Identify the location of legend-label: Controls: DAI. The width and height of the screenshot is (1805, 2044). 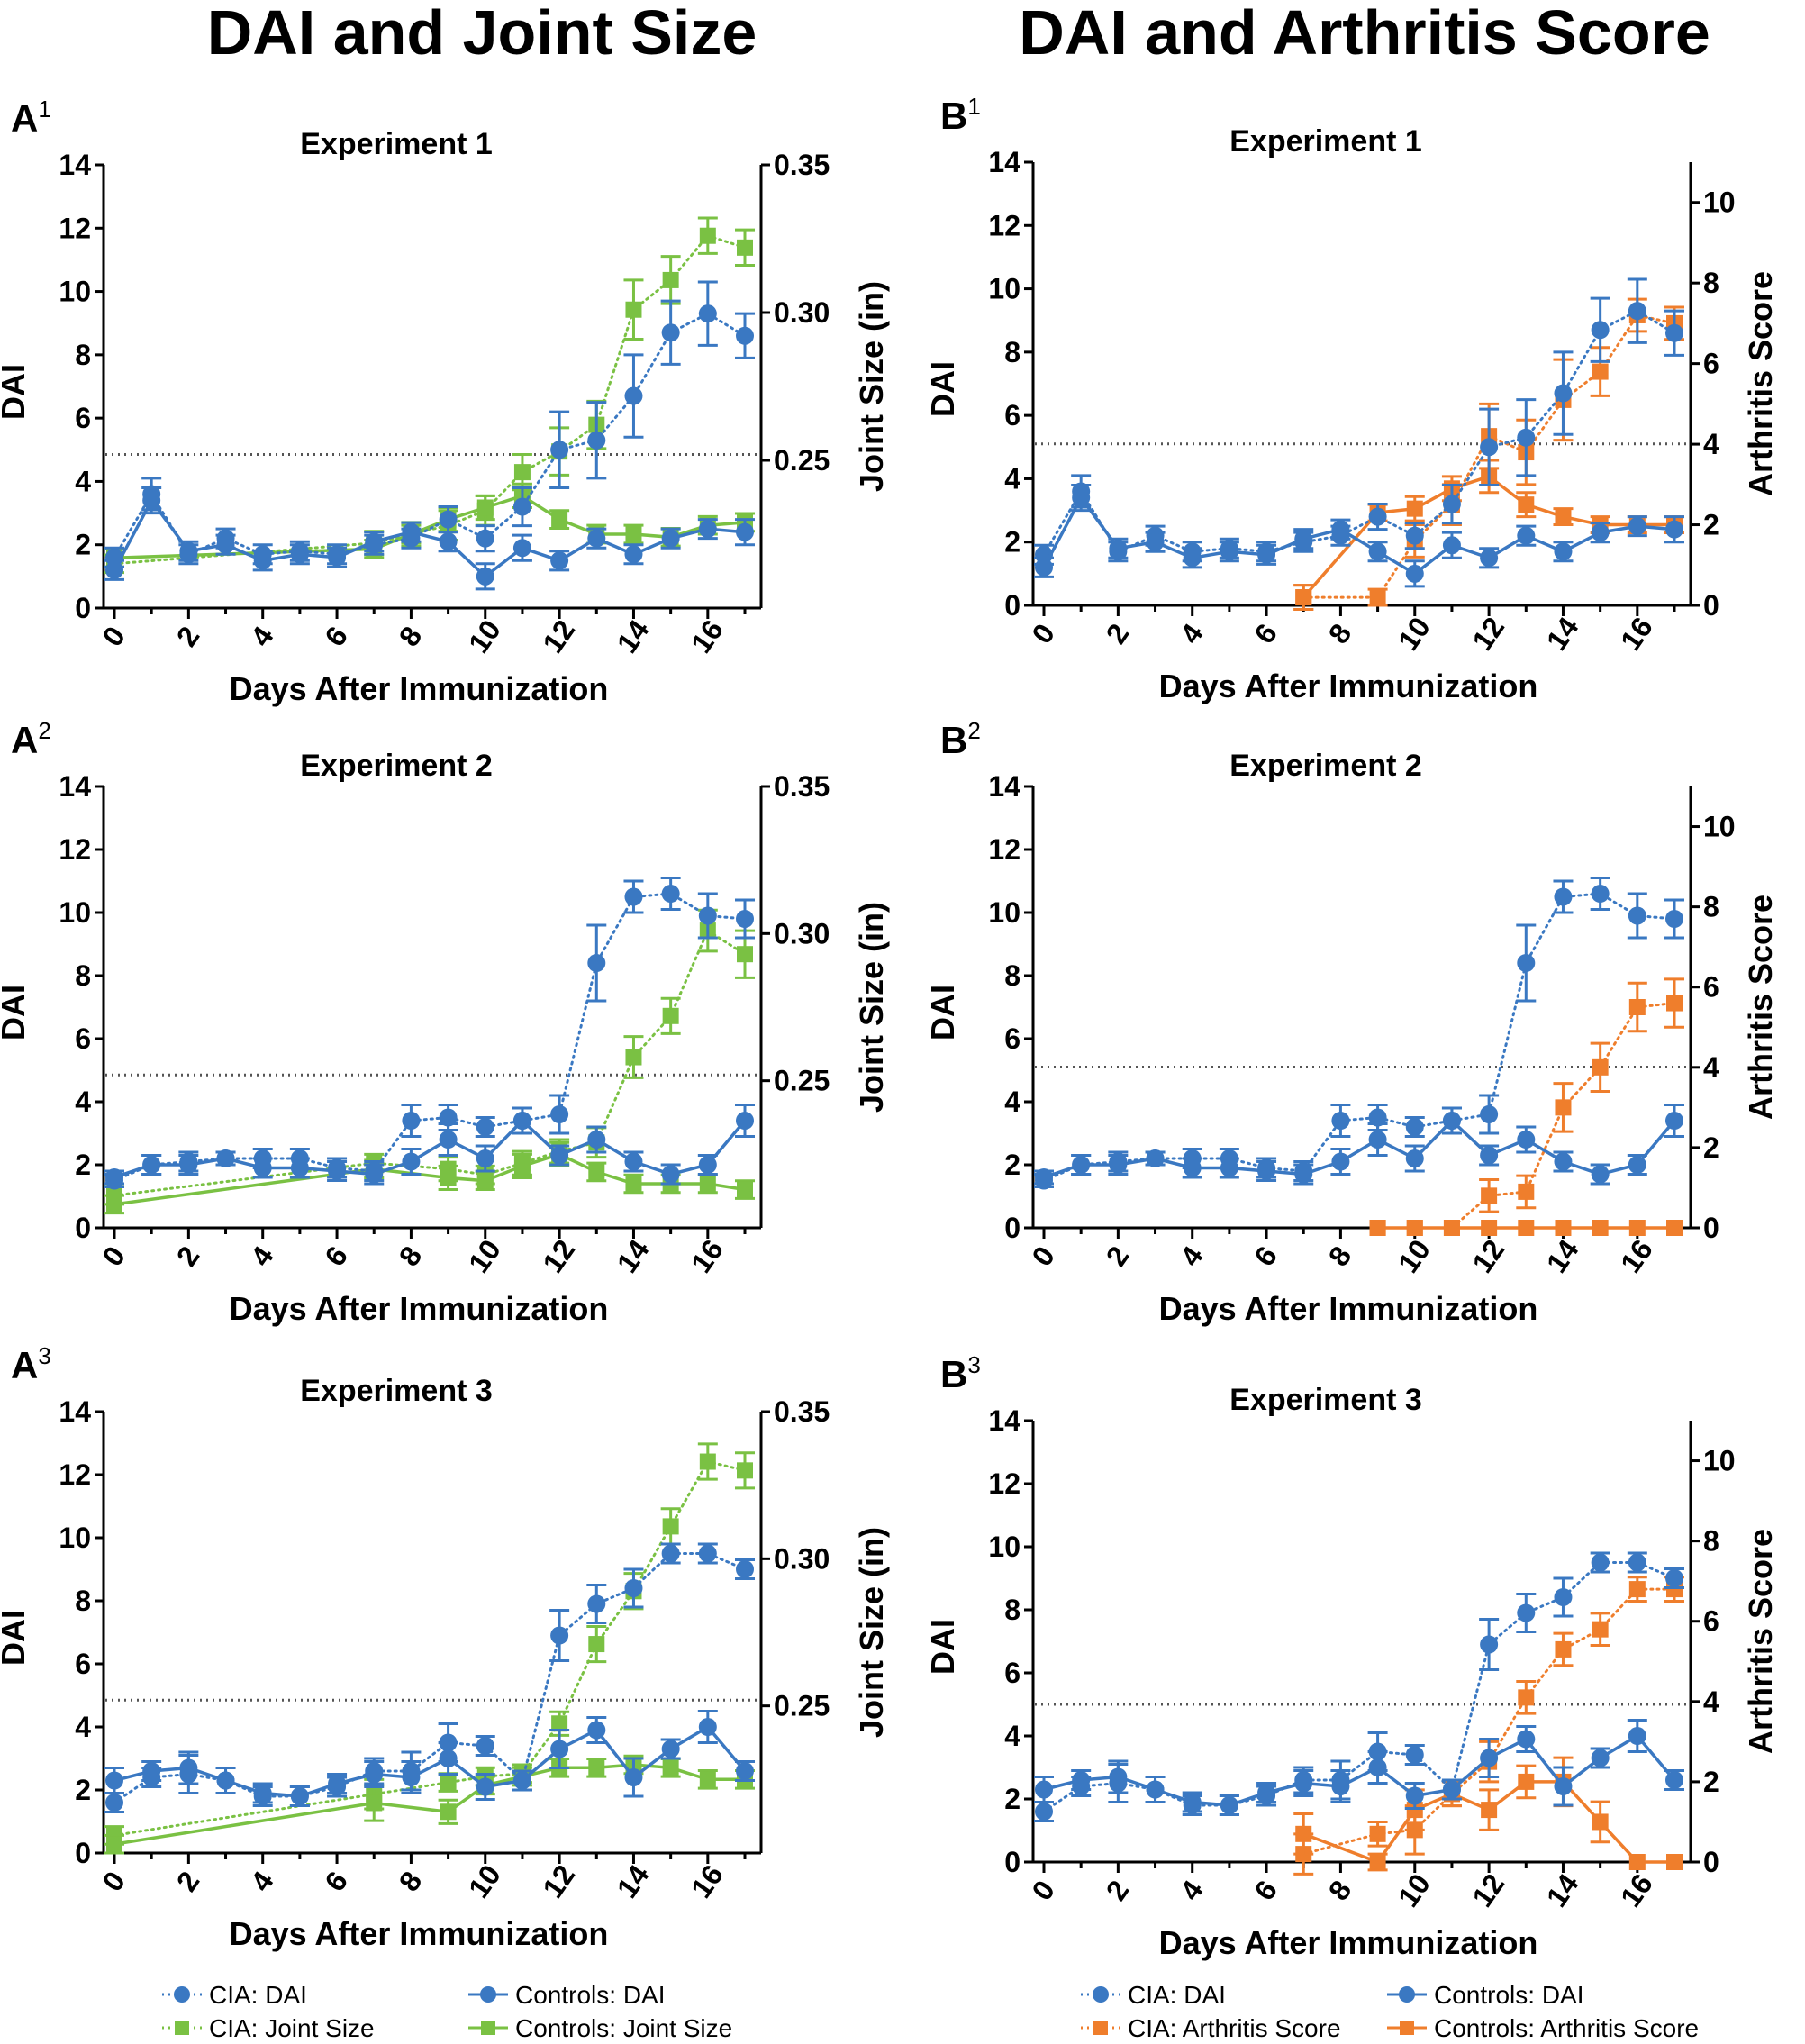
(1509, 1995).